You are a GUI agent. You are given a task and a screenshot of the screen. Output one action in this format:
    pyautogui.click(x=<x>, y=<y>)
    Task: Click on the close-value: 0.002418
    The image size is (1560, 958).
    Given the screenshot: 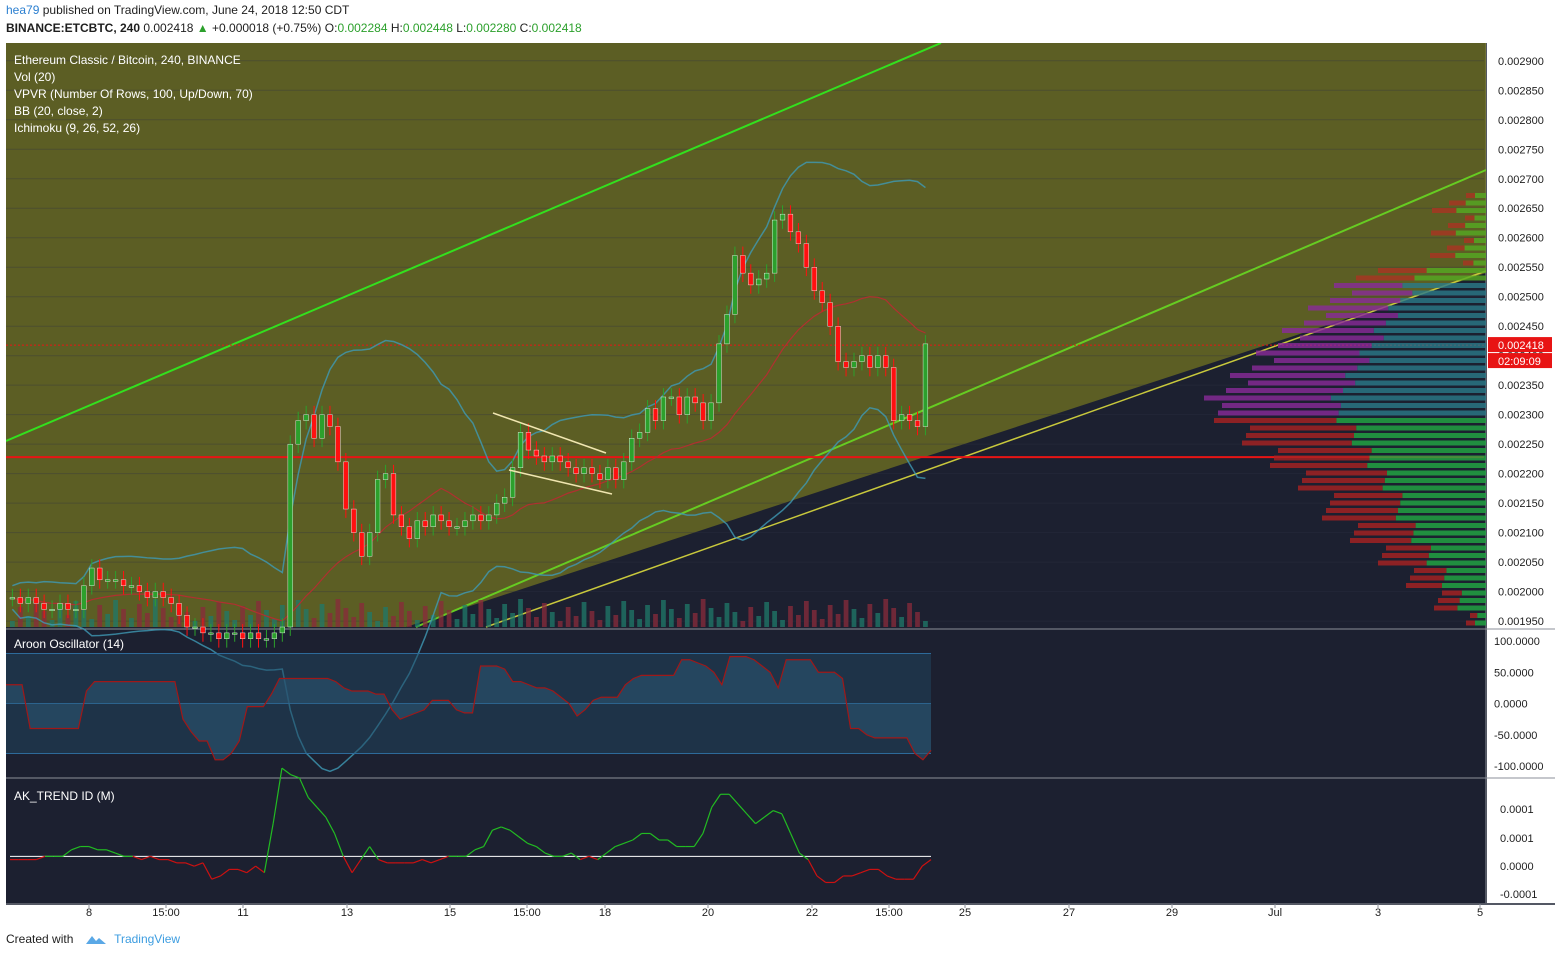 What is the action you would take?
    pyautogui.click(x=556, y=28)
    